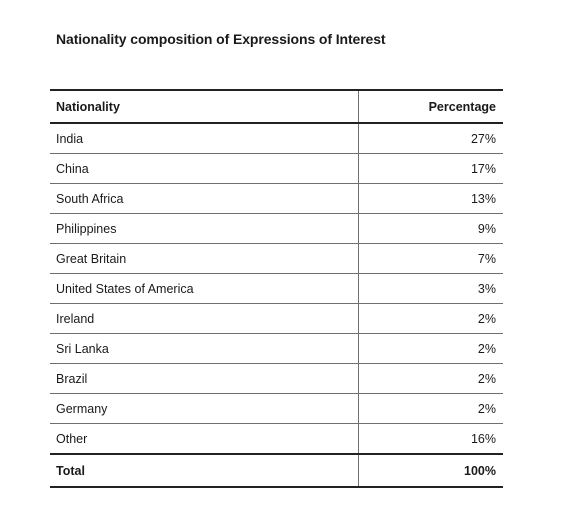  What do you see at coordinates (430, 168) in the screenshot?
I see `percentage-cell: 17%` at bounding box center [430, 168].